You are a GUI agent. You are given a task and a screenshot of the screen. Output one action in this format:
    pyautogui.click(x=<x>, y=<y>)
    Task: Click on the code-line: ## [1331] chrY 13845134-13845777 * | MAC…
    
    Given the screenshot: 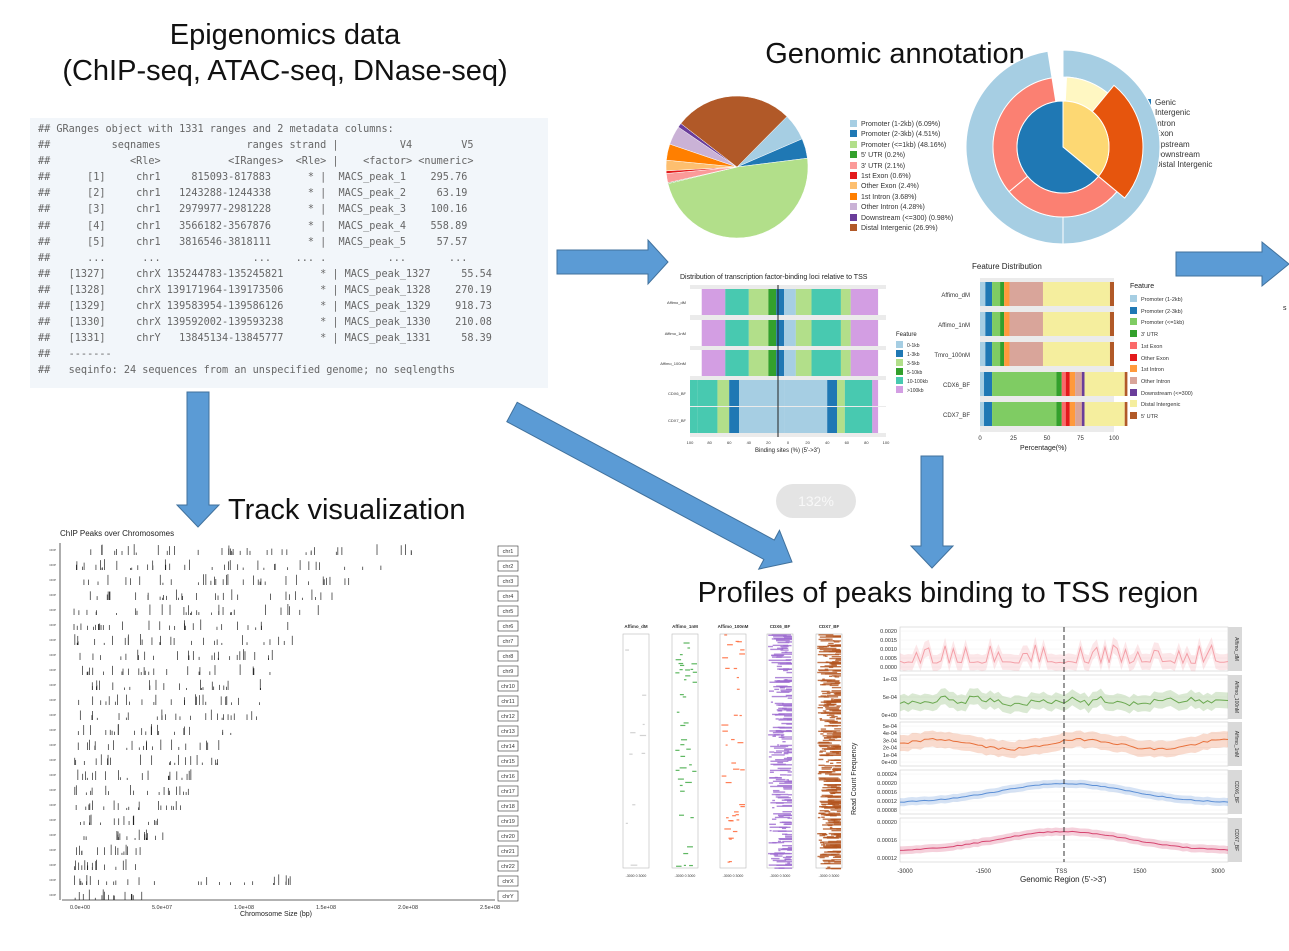 What is the action you would take?
    pyautogui.click(x=265, y=339)
    